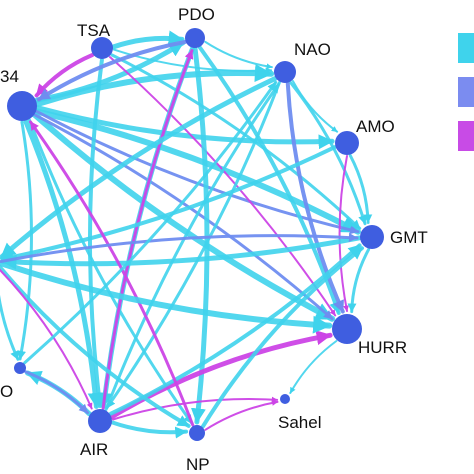 This screenshot has height=474, width=474. Describe the element at coordinates (111, 71) in the screenshot. I see `edge-pdo-to-n34` at that location.